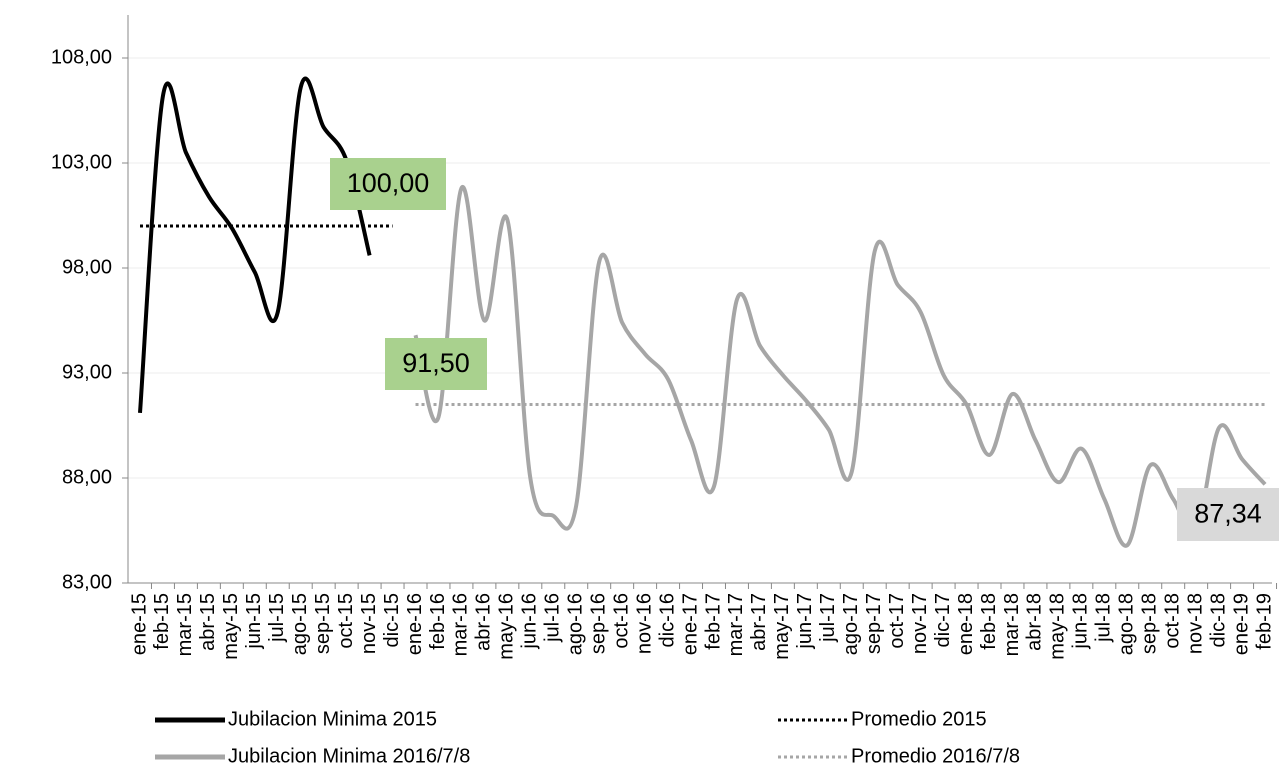 Image resolution: width=1279 pixels, height=770 pixels. Describe the element at coordinates (415, 624) in the screenshot. I see `x-tick-label: ene-16` at that location.